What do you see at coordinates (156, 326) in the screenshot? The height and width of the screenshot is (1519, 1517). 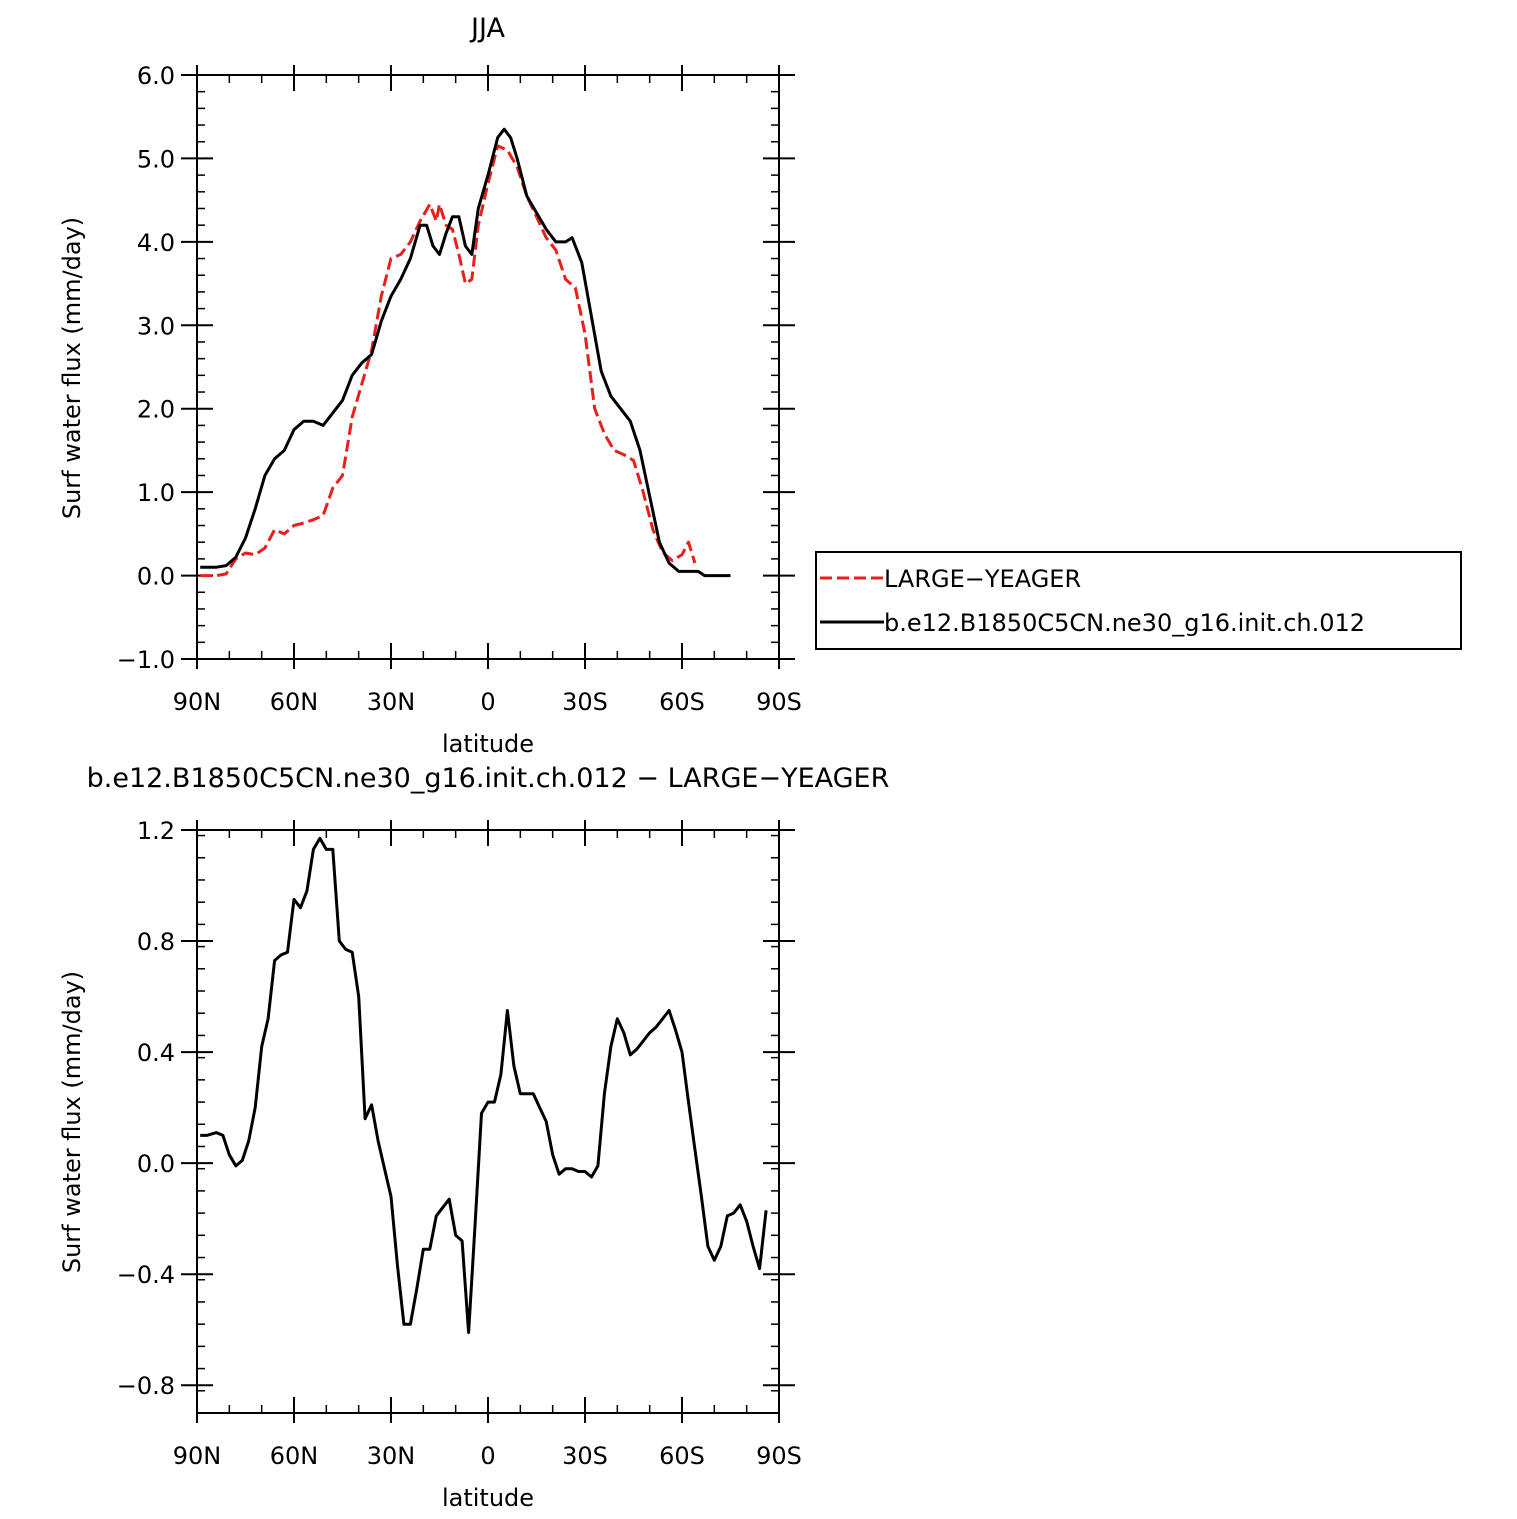 I see `top-y-tick-label: 3.0` at bounding box center [156, 326].